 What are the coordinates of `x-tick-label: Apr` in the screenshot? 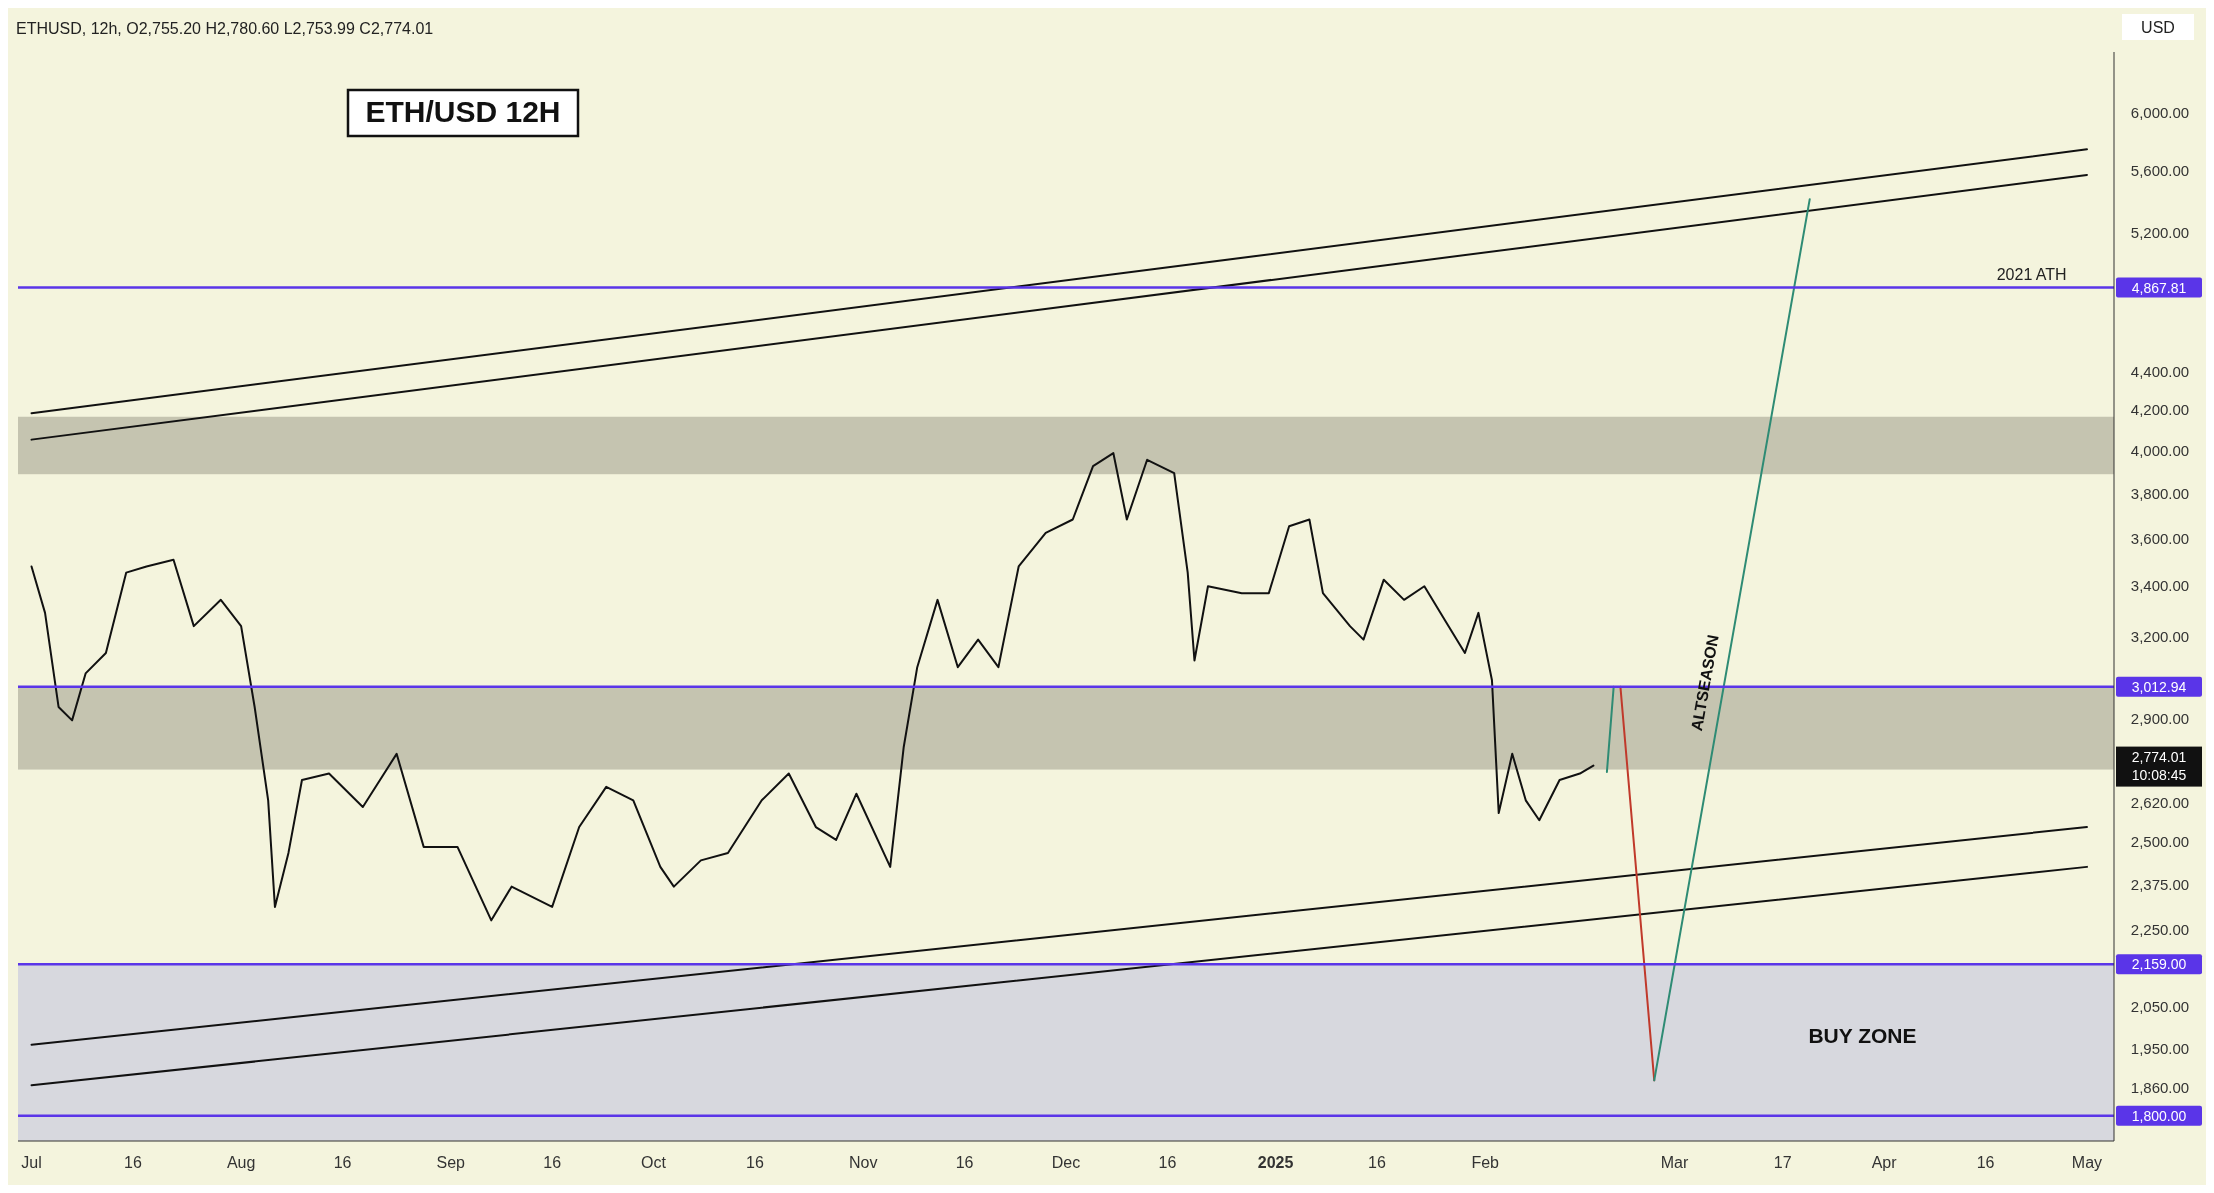 It's located at (1884, 1162).